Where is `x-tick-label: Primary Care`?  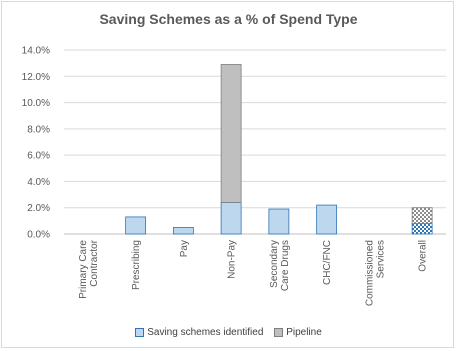 x-tick-label: Primary Care is located at coordinates (83, 269).